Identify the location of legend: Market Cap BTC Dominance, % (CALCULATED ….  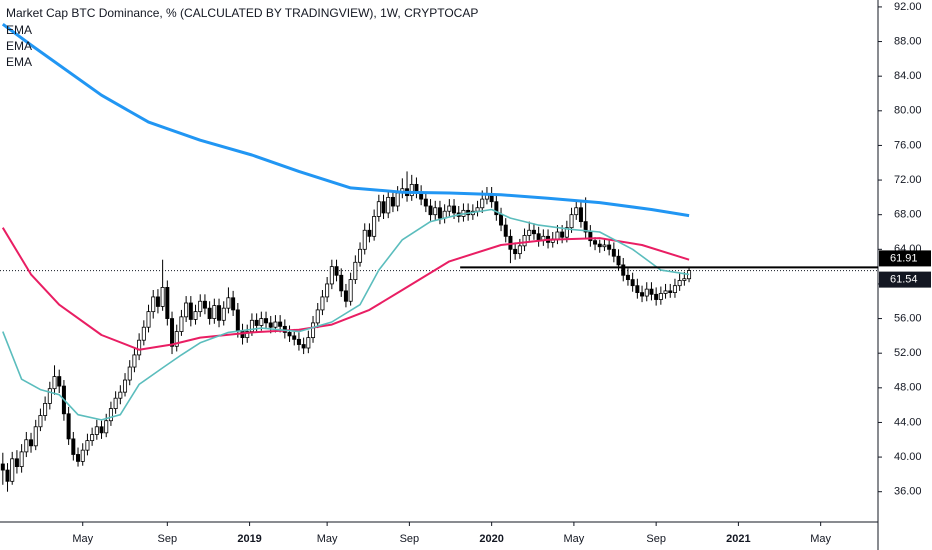
(242, 37).